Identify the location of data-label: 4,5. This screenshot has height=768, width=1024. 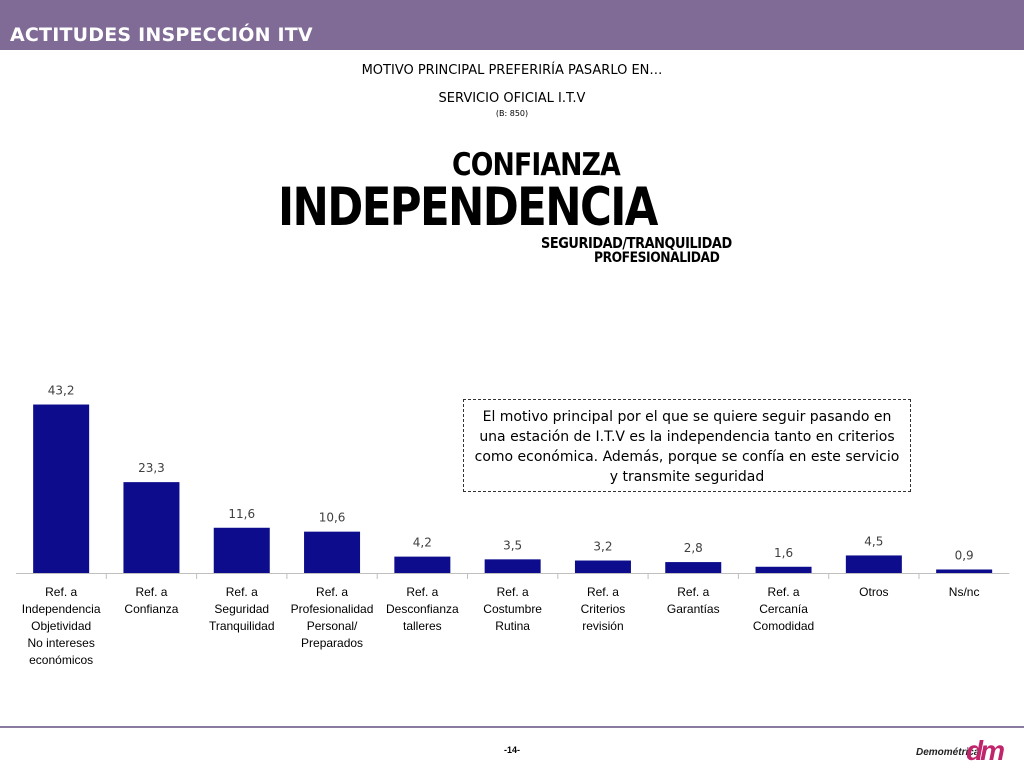
(873, 541).